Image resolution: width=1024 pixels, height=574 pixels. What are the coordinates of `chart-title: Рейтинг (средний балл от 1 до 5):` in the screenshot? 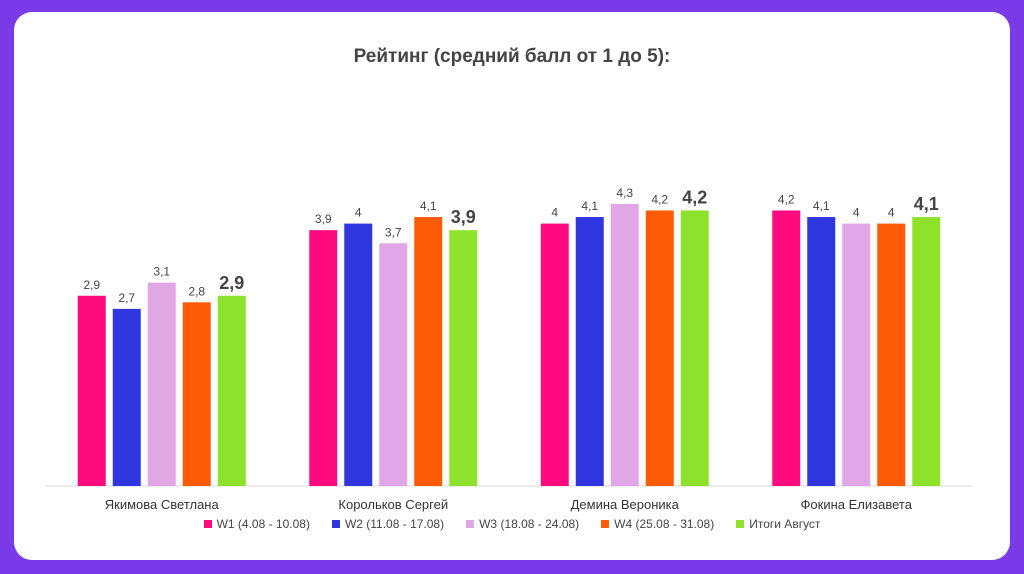 It's located at (512, 56).